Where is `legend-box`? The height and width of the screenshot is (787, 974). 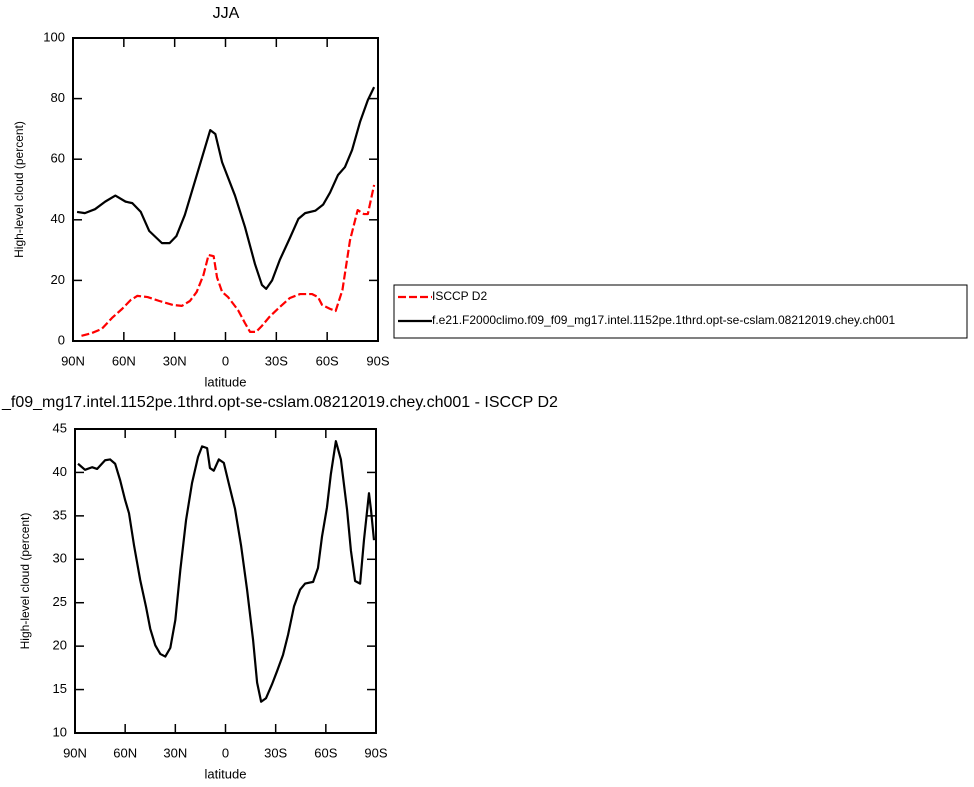 legend-box is located at coordinates (680, 311).